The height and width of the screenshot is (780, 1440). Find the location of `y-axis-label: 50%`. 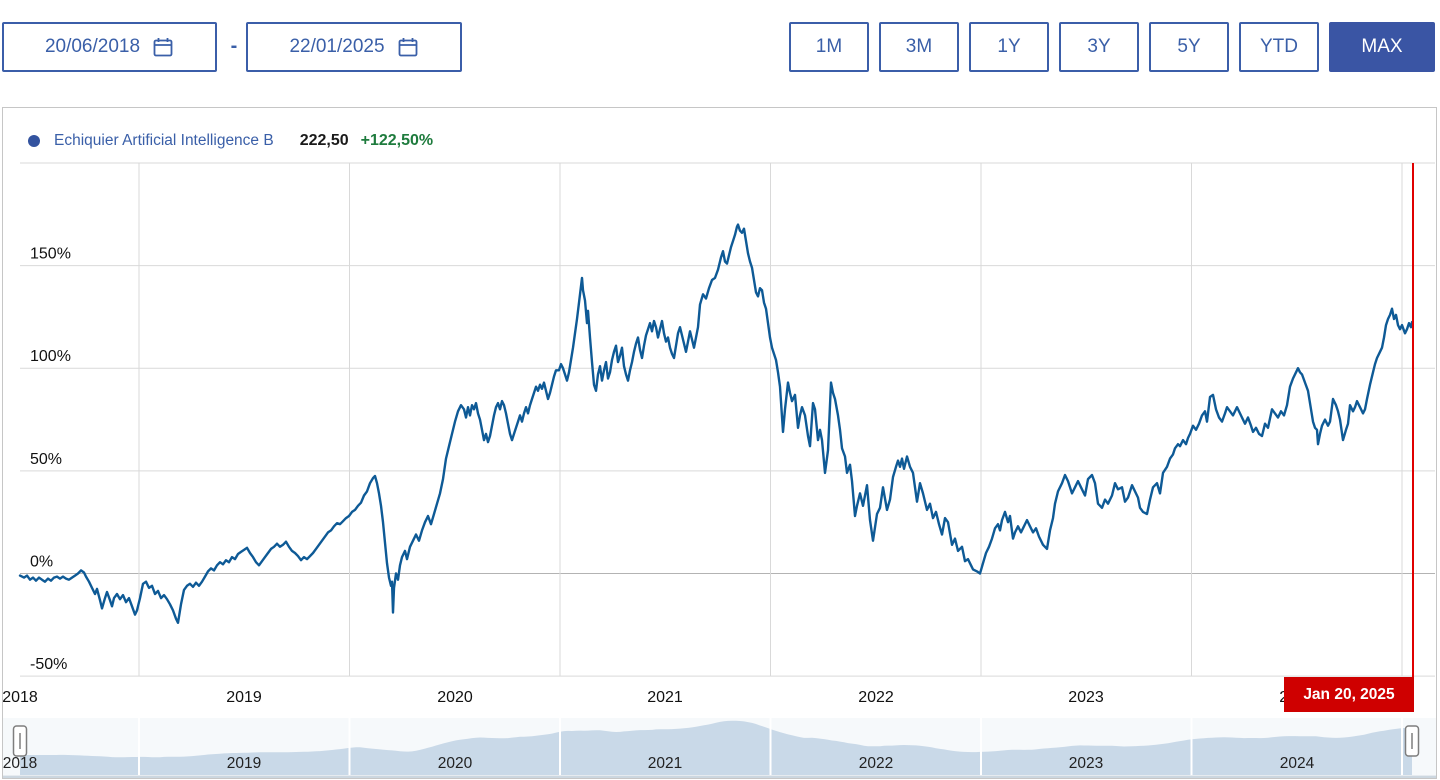

y-axis-label: 50% is located at coordinates (46, 459).